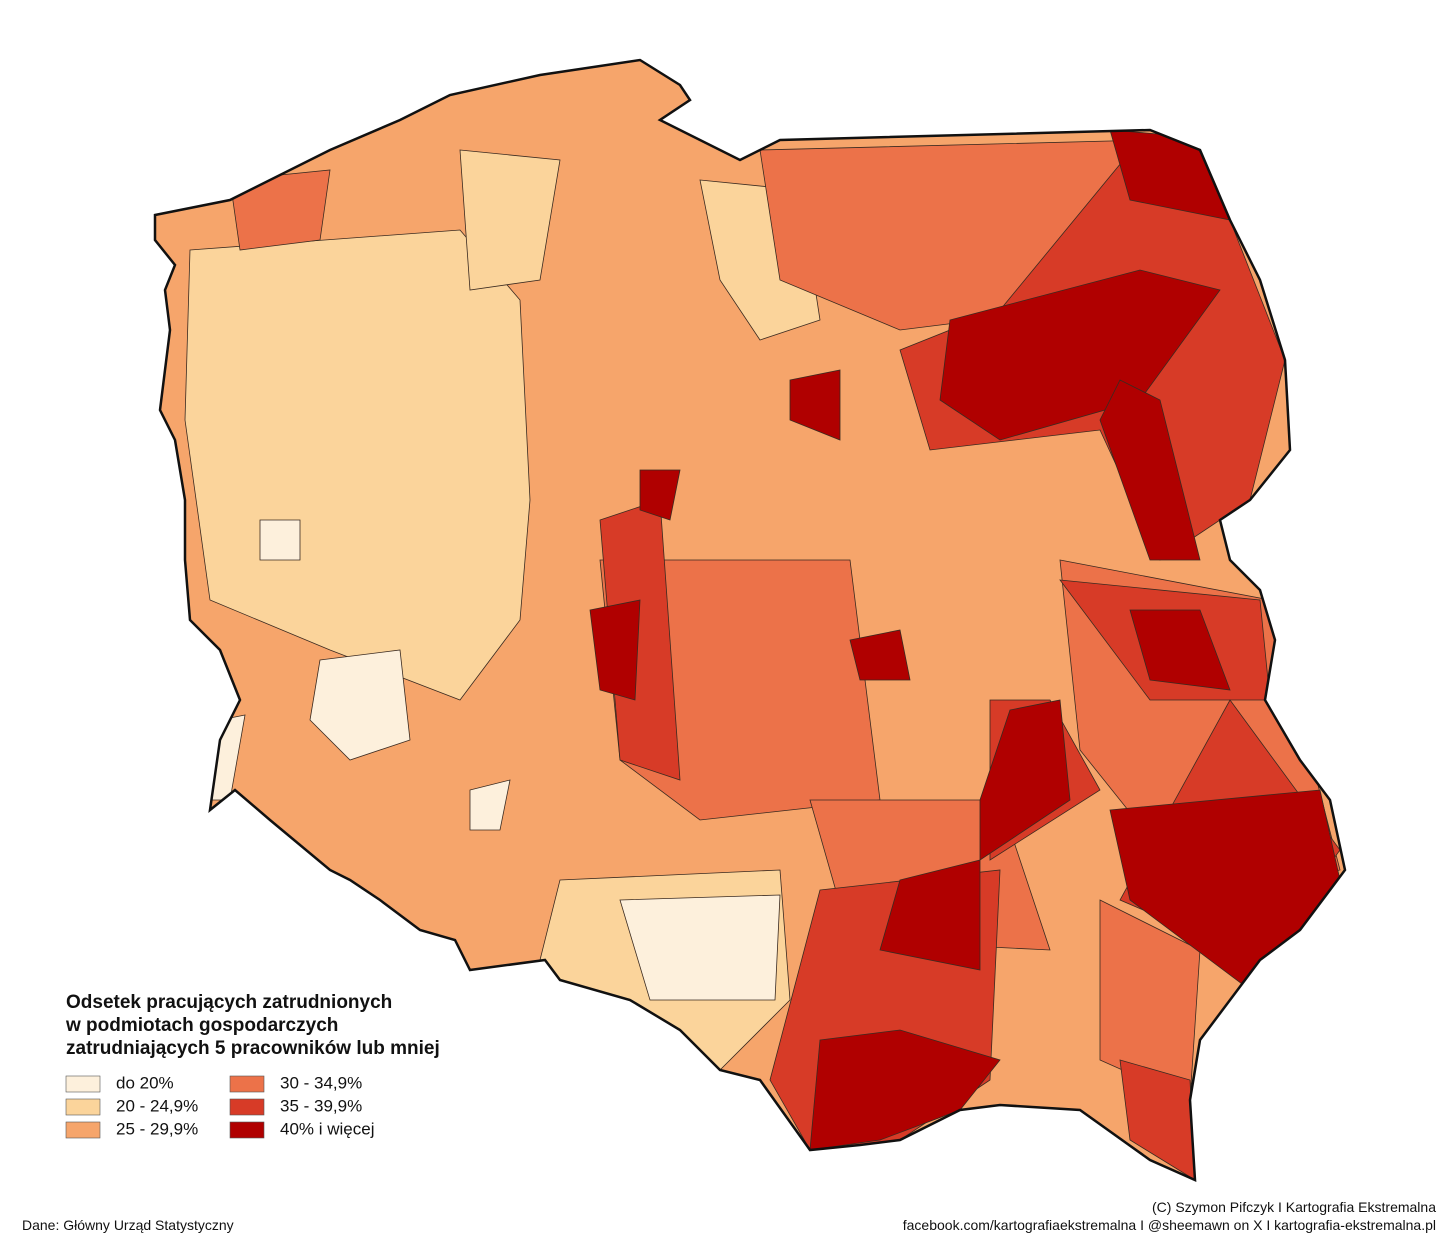  What do you see at coordinates (321, 1105) in the screenshot?
I see `legend-label: 35 - 39,9%` at bounding box center [321, 1105].